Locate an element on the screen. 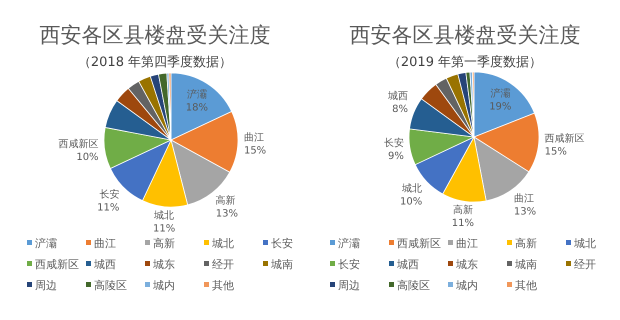 This screenshot has height=320, width=620. chart-subtitle: （2019 年第一季度数据） is located at coordinates (465, 62).